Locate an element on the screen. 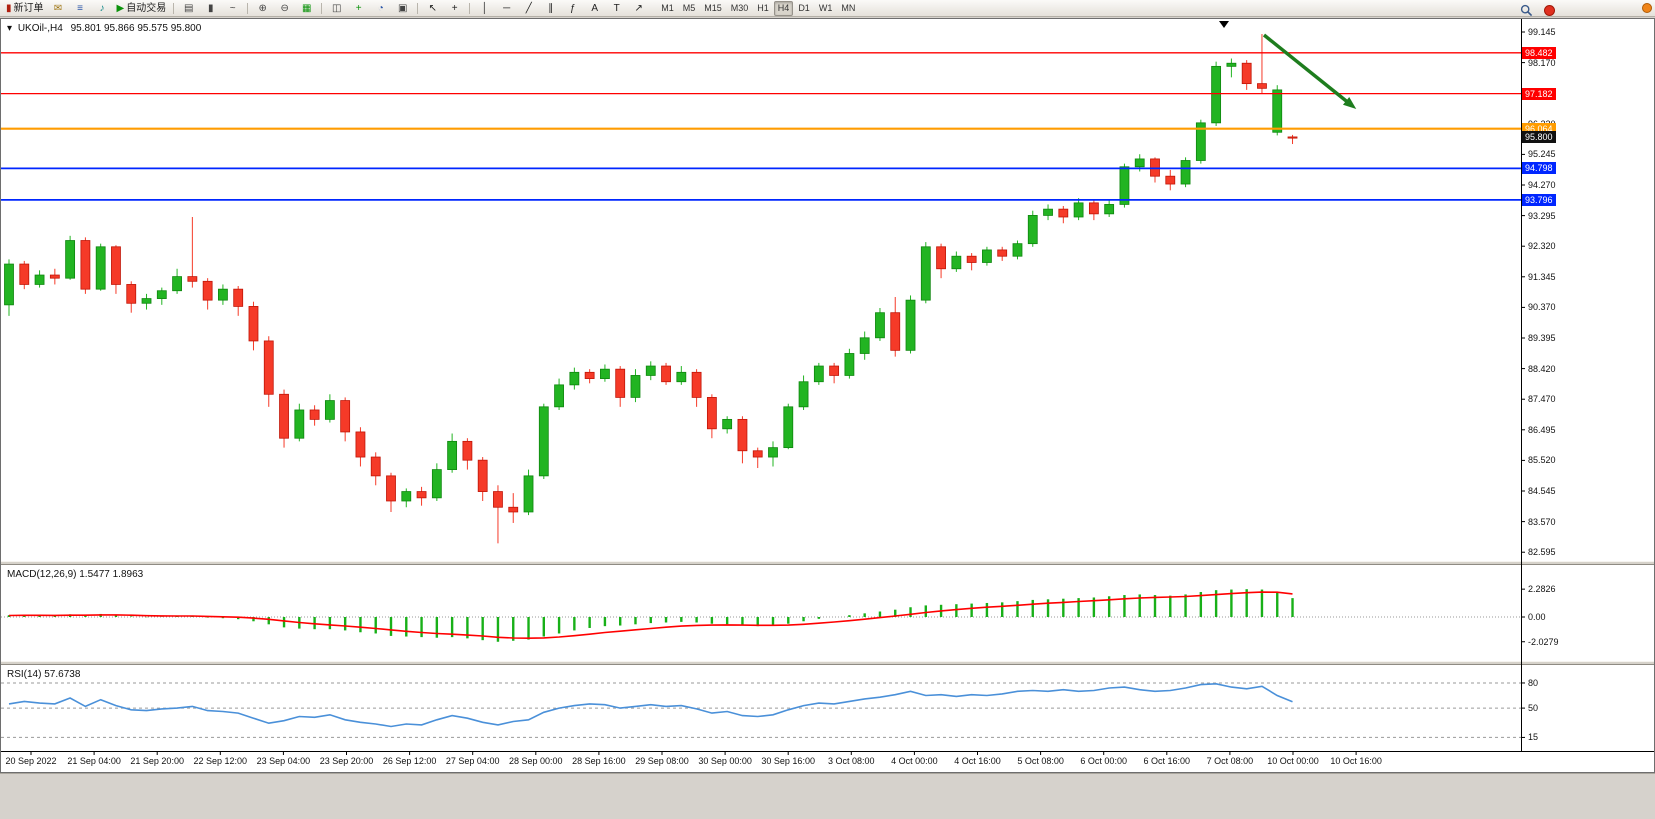 The height and width of the screenshot is (819, 1655). crosshair-icon: + is located at coordinates (454, 8).